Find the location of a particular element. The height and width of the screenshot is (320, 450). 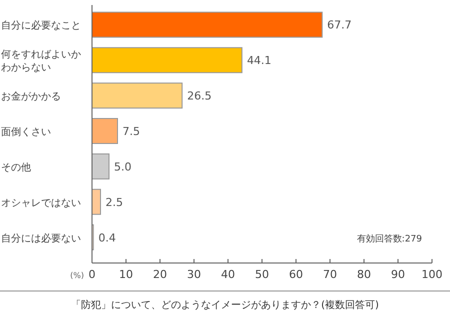

y-tick-label: 面倒くさい is located at coordinates (26, 132).